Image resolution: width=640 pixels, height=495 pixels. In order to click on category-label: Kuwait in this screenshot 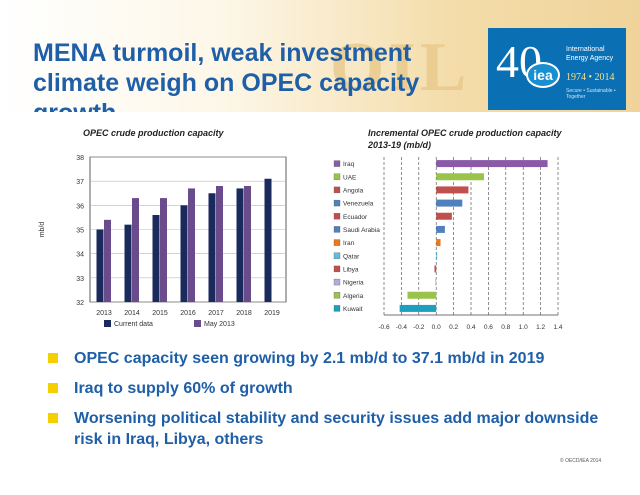, I will do `click(353, 309)`.